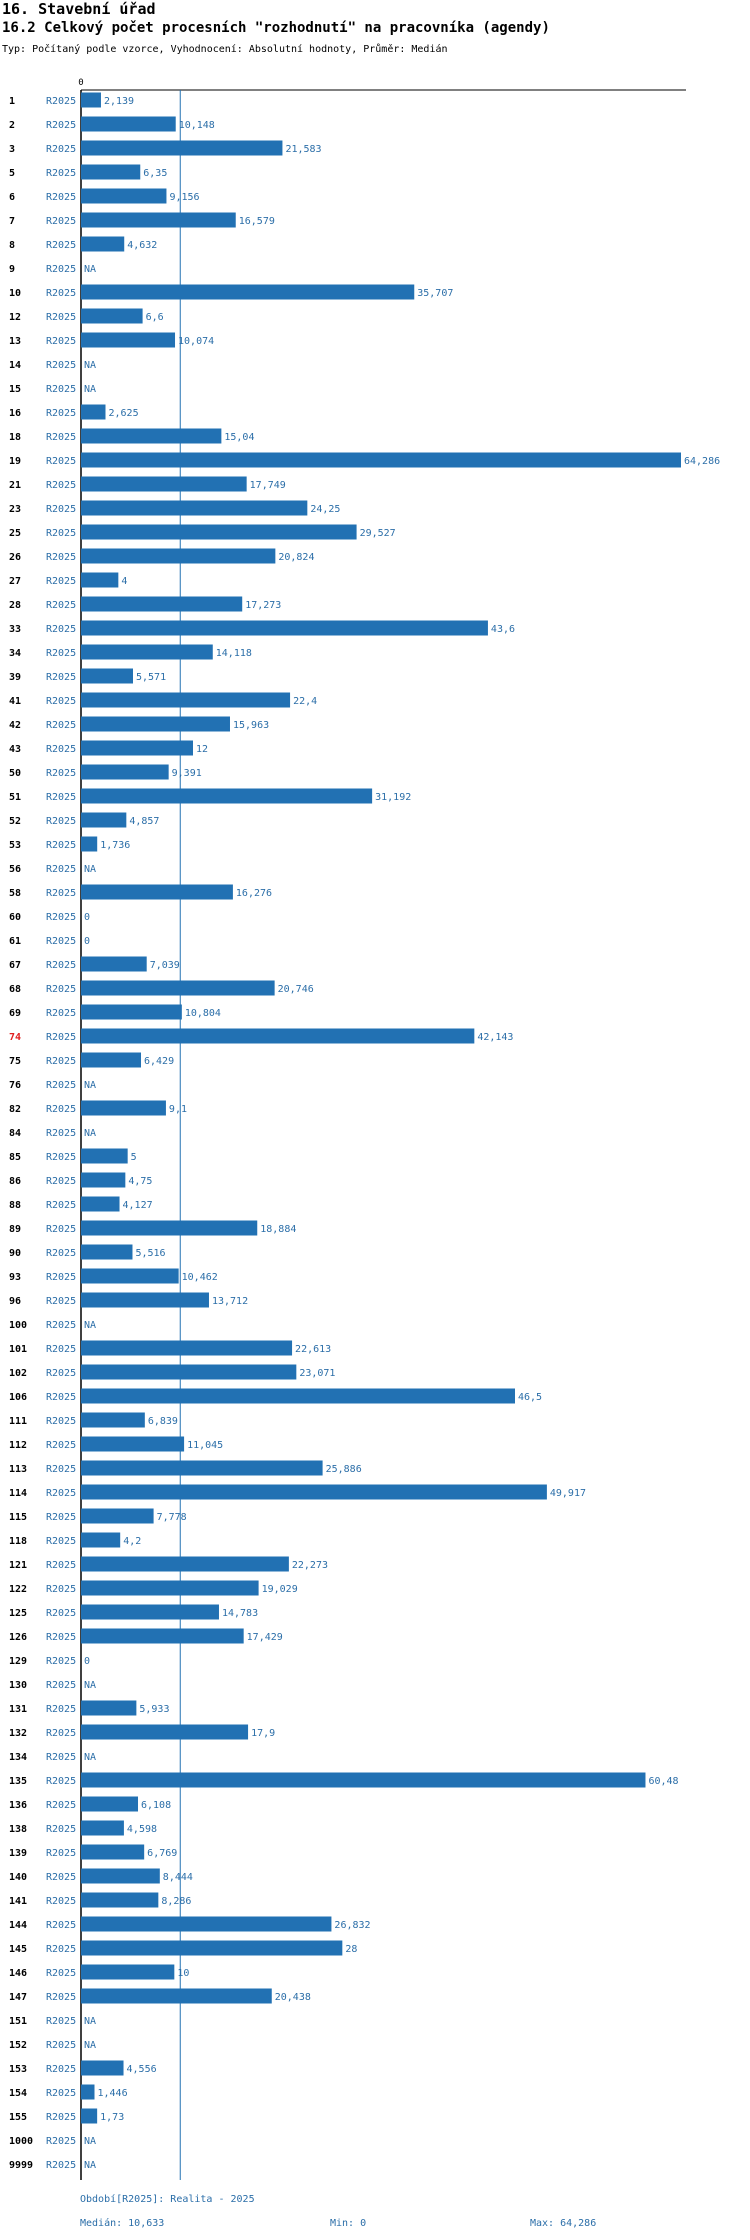  What do you see at coordinates (15, 1301) in the screenshot?
I see `category-label: 96` at bounding box center [15, 1301].